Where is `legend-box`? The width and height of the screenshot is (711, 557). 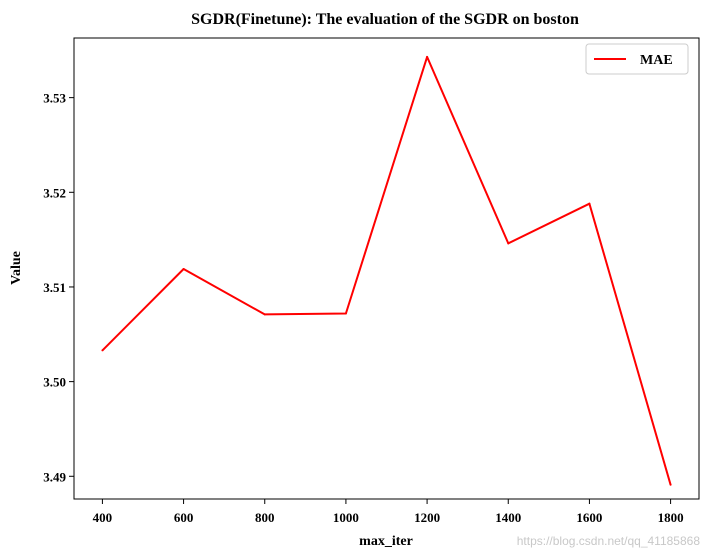 legend-box is located at coordinates (637, 59).